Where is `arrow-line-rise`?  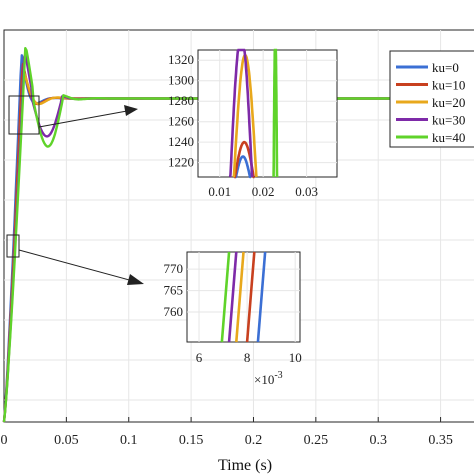
arrow-line-rise is located at coordinates (76, 265).